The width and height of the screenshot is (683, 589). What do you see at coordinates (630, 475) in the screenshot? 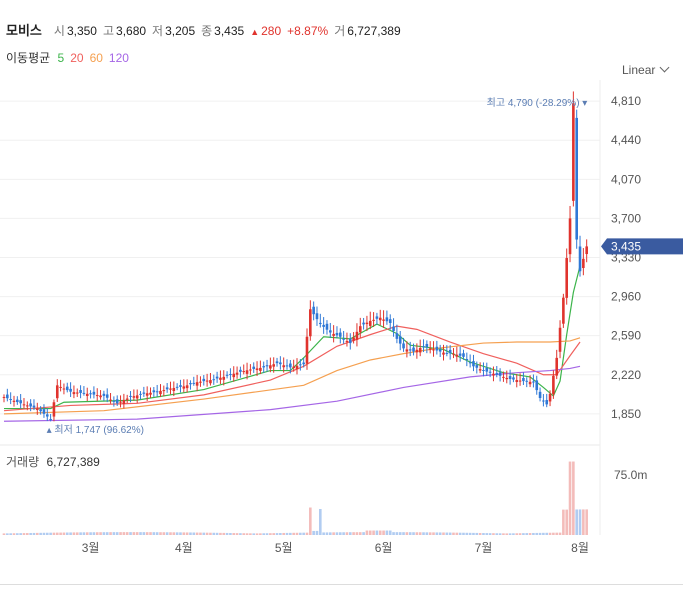
I see `volume-axis-label: 75.0m` at bounding box center [630, 475].